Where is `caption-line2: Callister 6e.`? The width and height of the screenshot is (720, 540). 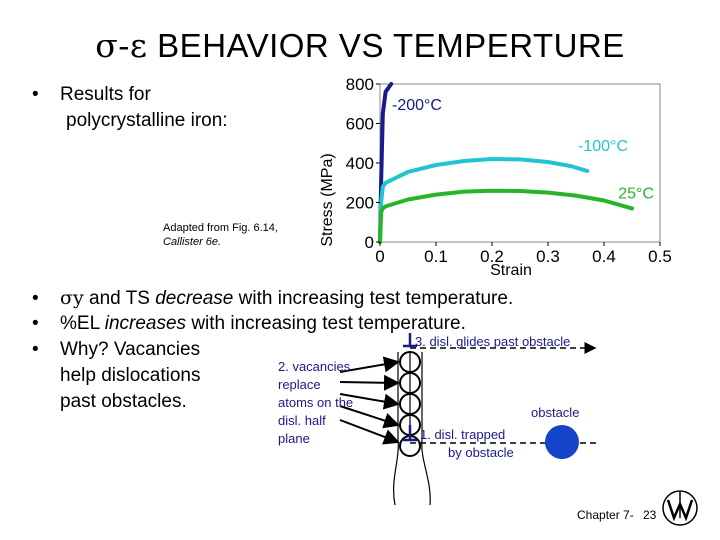
caption-line2: Callister 6e. is located at coordinates (192, 242).